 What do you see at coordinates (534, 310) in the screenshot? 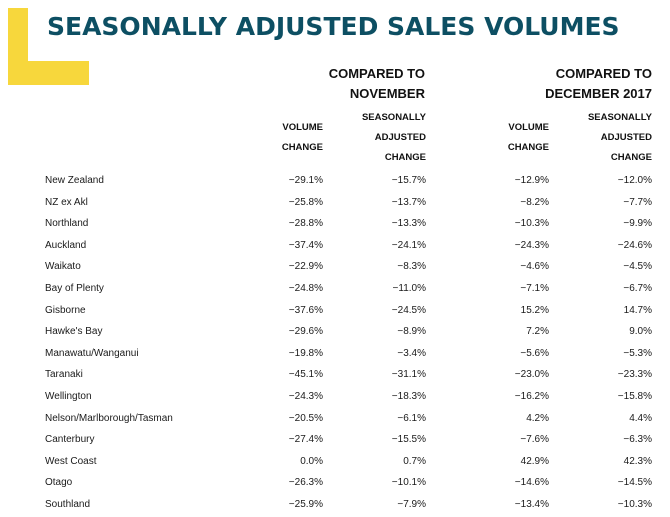
I see `value-cell: 15.2%` at bounding box center [534, 310].